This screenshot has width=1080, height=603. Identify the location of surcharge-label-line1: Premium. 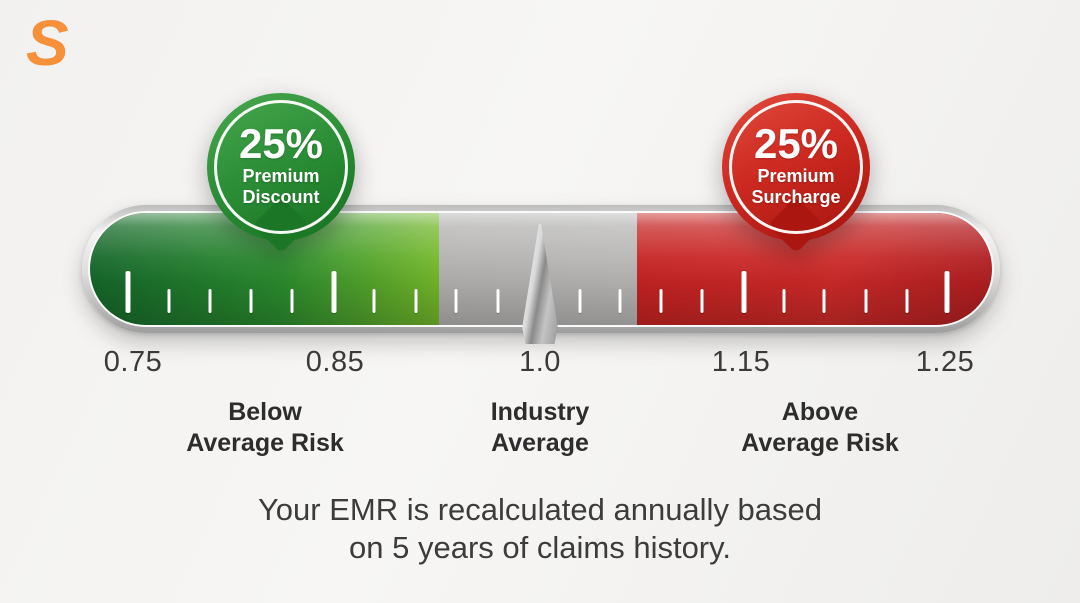
(796, 176).